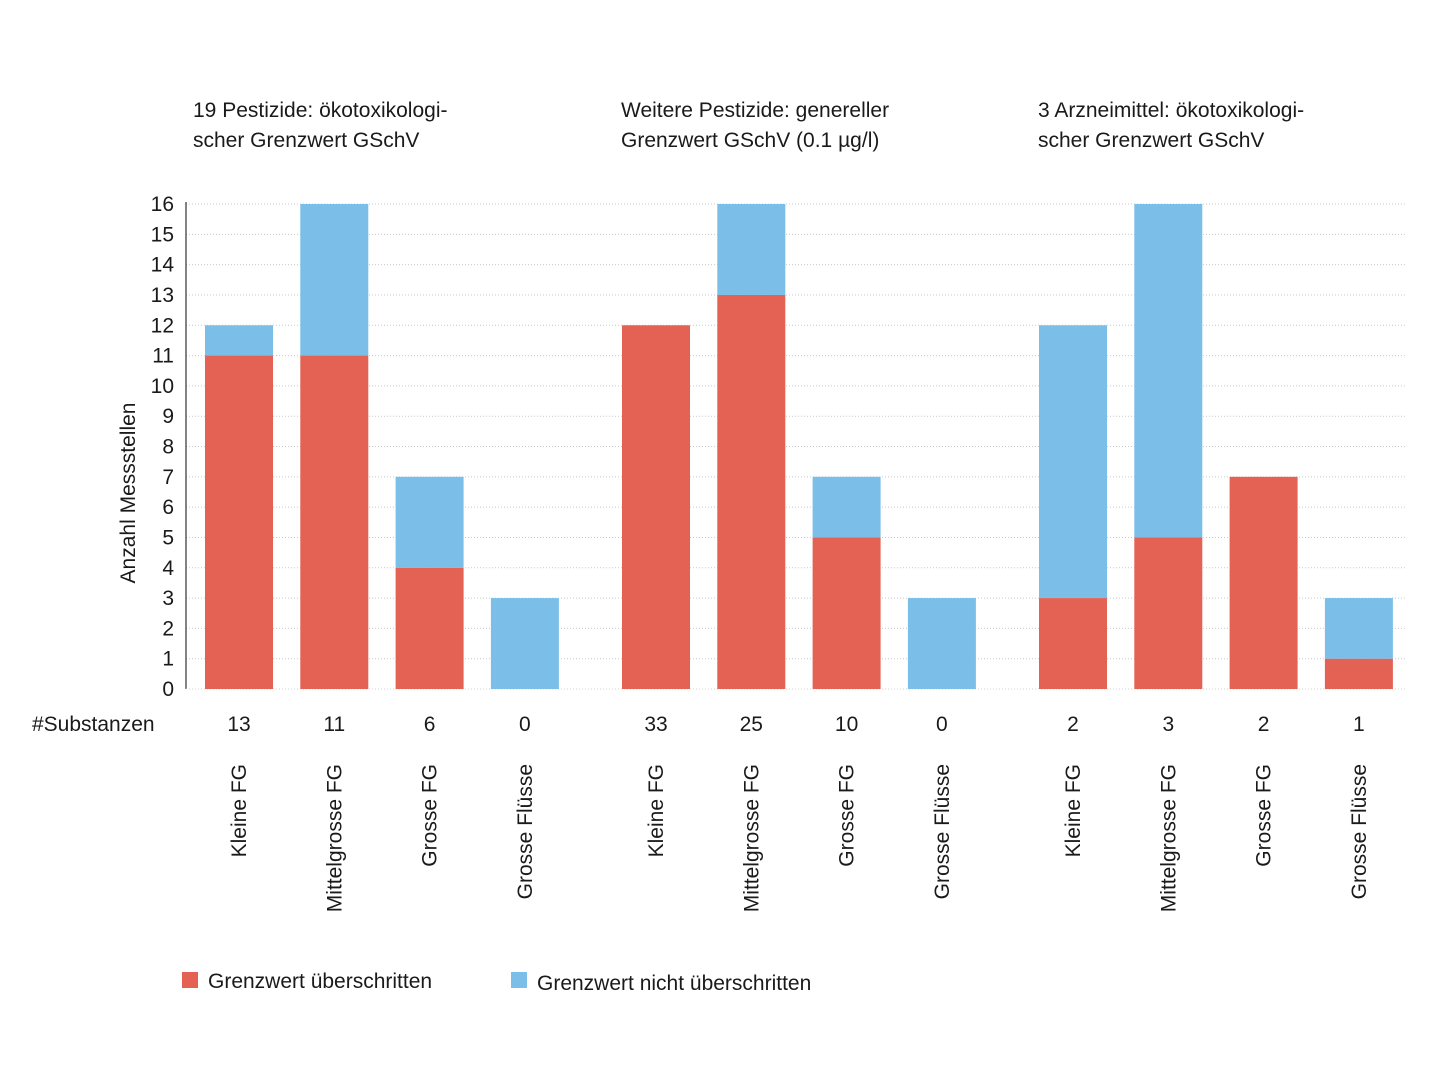 Image resolution: width=1443 pixels, height=1083 pixels. What do you see at coordinates (168, 537) in the screenshot?
I see `y-tick-label: 5` at bounding box center [168, 537].